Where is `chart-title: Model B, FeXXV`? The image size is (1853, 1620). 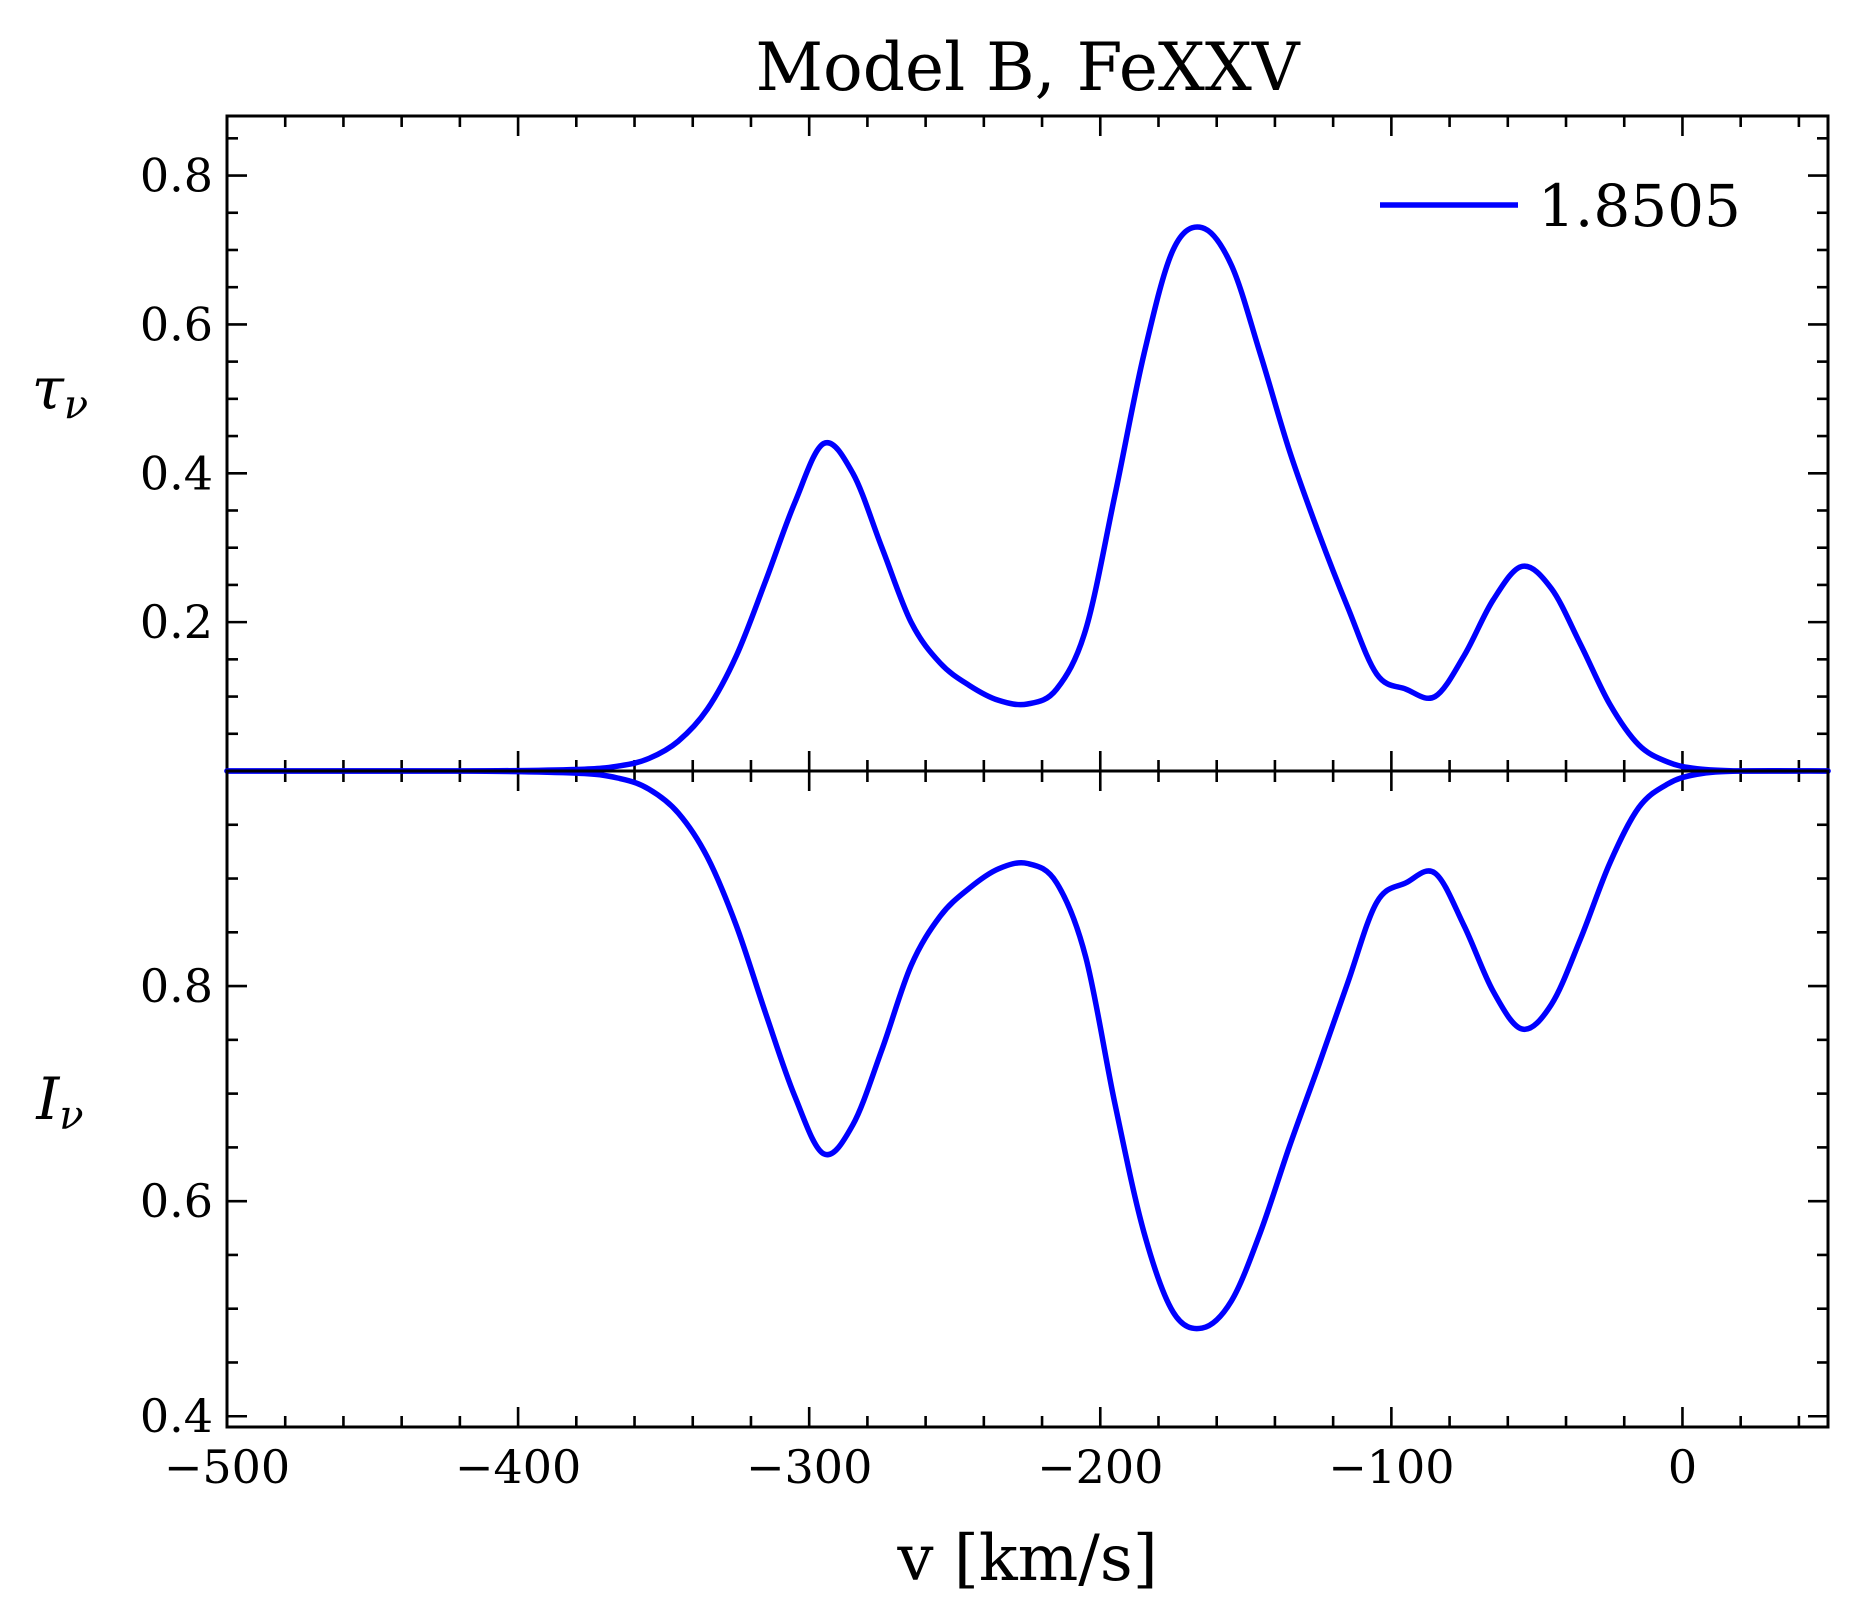
chart-title: Model B, FeXXV is located at coordinates (1027, 67).